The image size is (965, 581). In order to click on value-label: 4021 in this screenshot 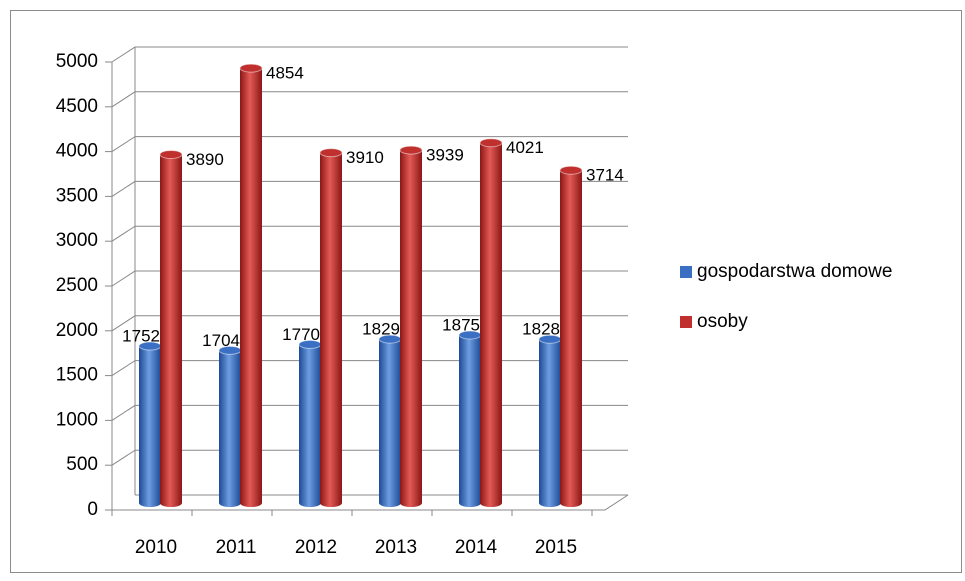, I will do `click(525, 147)`.